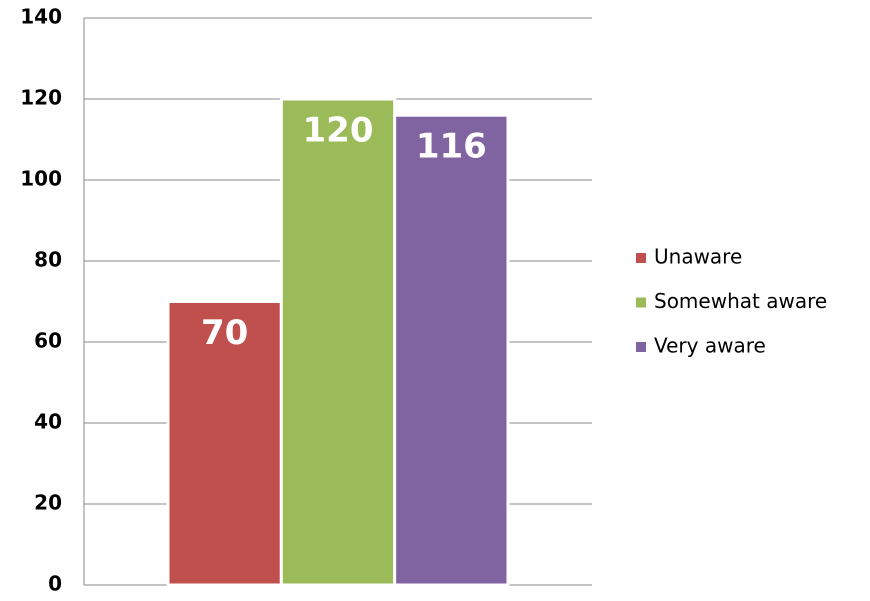 The width and height of the screenshot is (870, 601). Describe the element at coordinates (55, 584) in the screenshot. I see `y-tick-label: 0` at that location.